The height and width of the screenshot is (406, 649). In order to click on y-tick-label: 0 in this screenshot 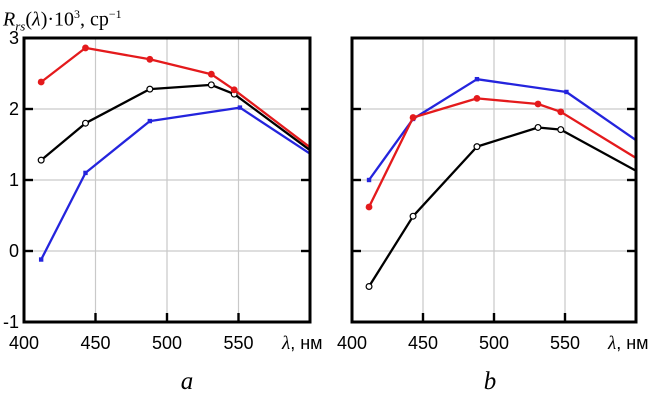, I will do `click(14, 251)`.